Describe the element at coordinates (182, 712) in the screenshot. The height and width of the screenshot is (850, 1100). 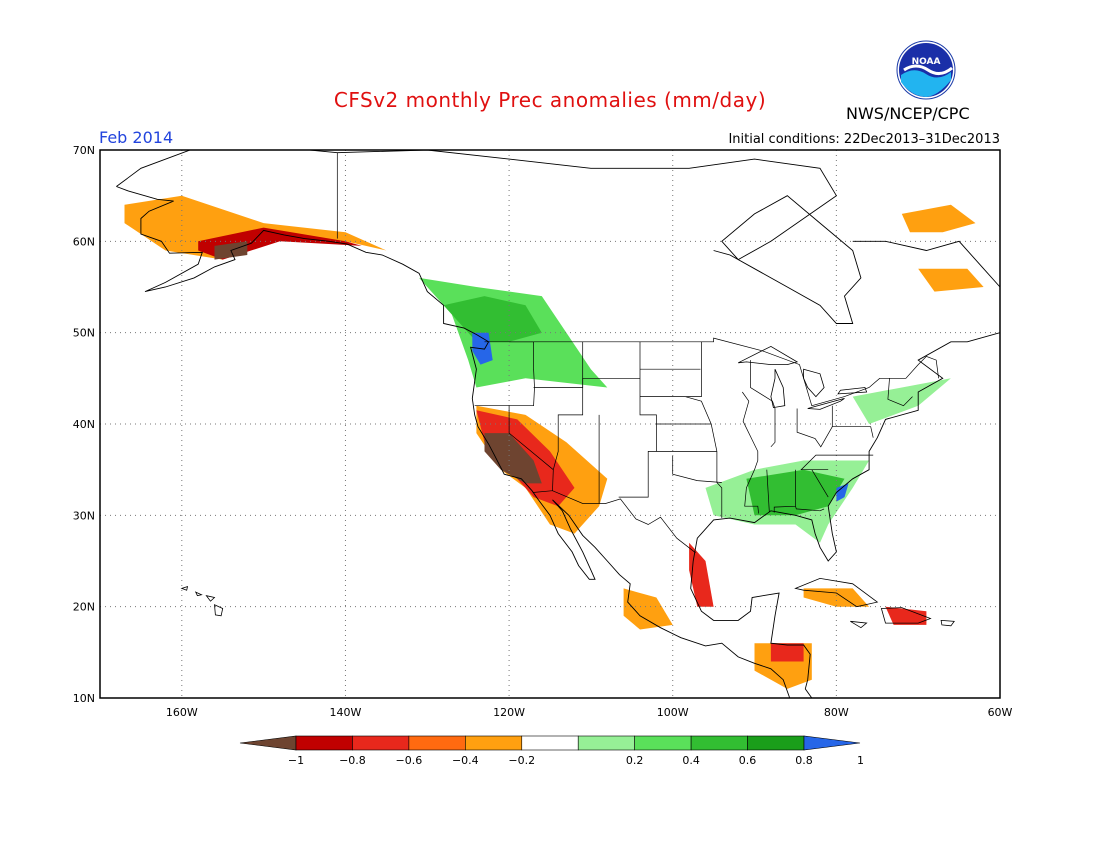
I see `lon-label: 160W` at that location.